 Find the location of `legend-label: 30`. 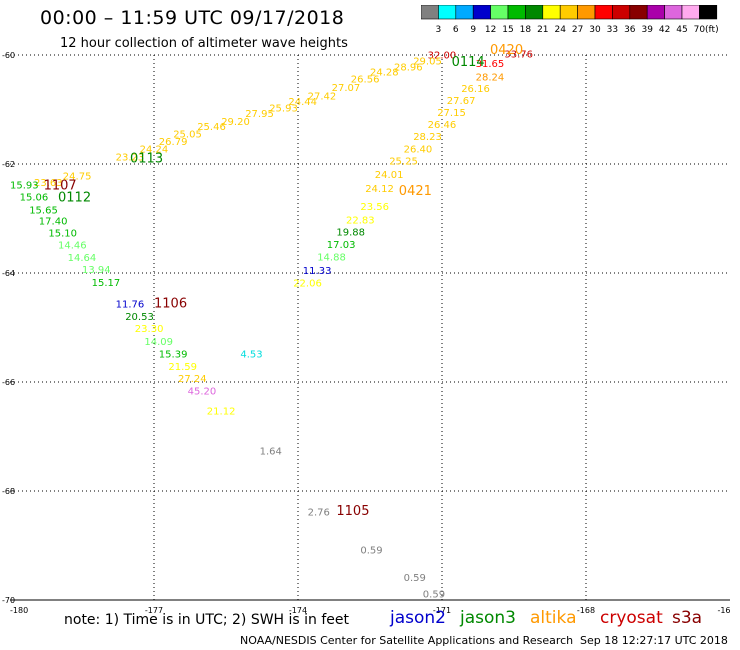

legend-label: 30 is located at coordinates (595, 30).